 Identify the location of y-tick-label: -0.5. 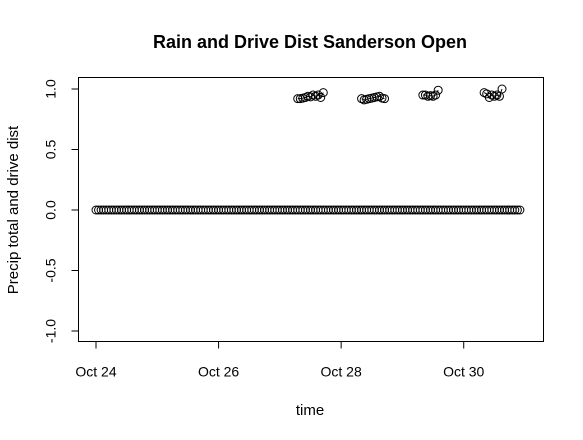
(51, 270).